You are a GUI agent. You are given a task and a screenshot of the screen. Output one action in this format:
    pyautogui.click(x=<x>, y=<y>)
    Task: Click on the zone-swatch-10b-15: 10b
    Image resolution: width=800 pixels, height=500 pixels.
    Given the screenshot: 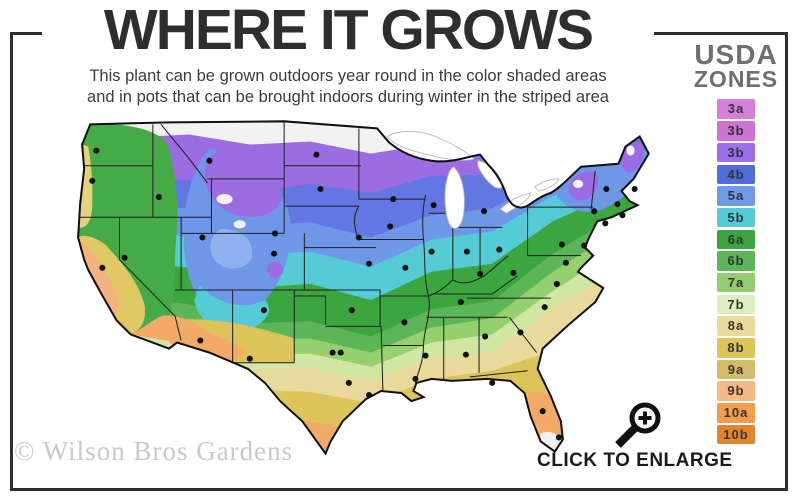 What is the action you would take?
    pyautogui.click(x=736, y=434)
    